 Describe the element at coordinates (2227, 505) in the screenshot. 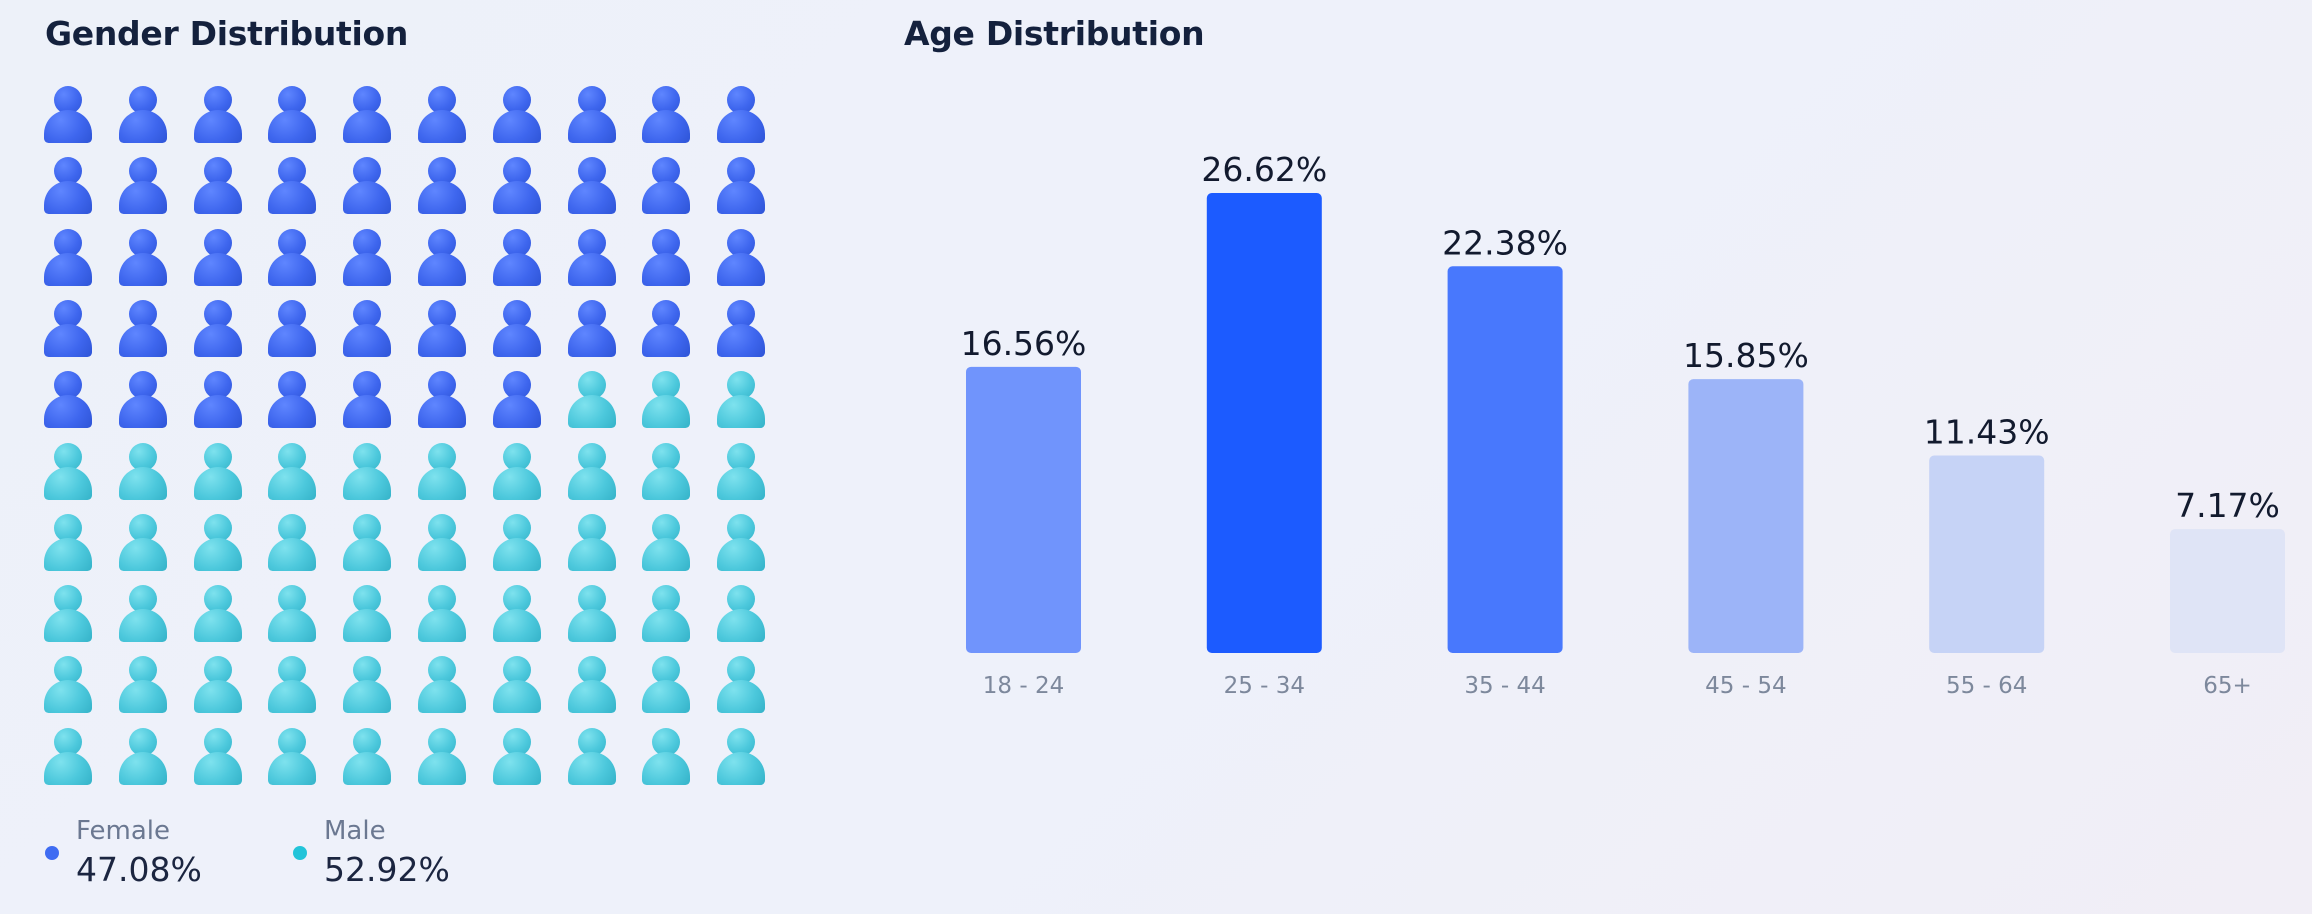

I see `bar-value-label: 7.17%` at that location.